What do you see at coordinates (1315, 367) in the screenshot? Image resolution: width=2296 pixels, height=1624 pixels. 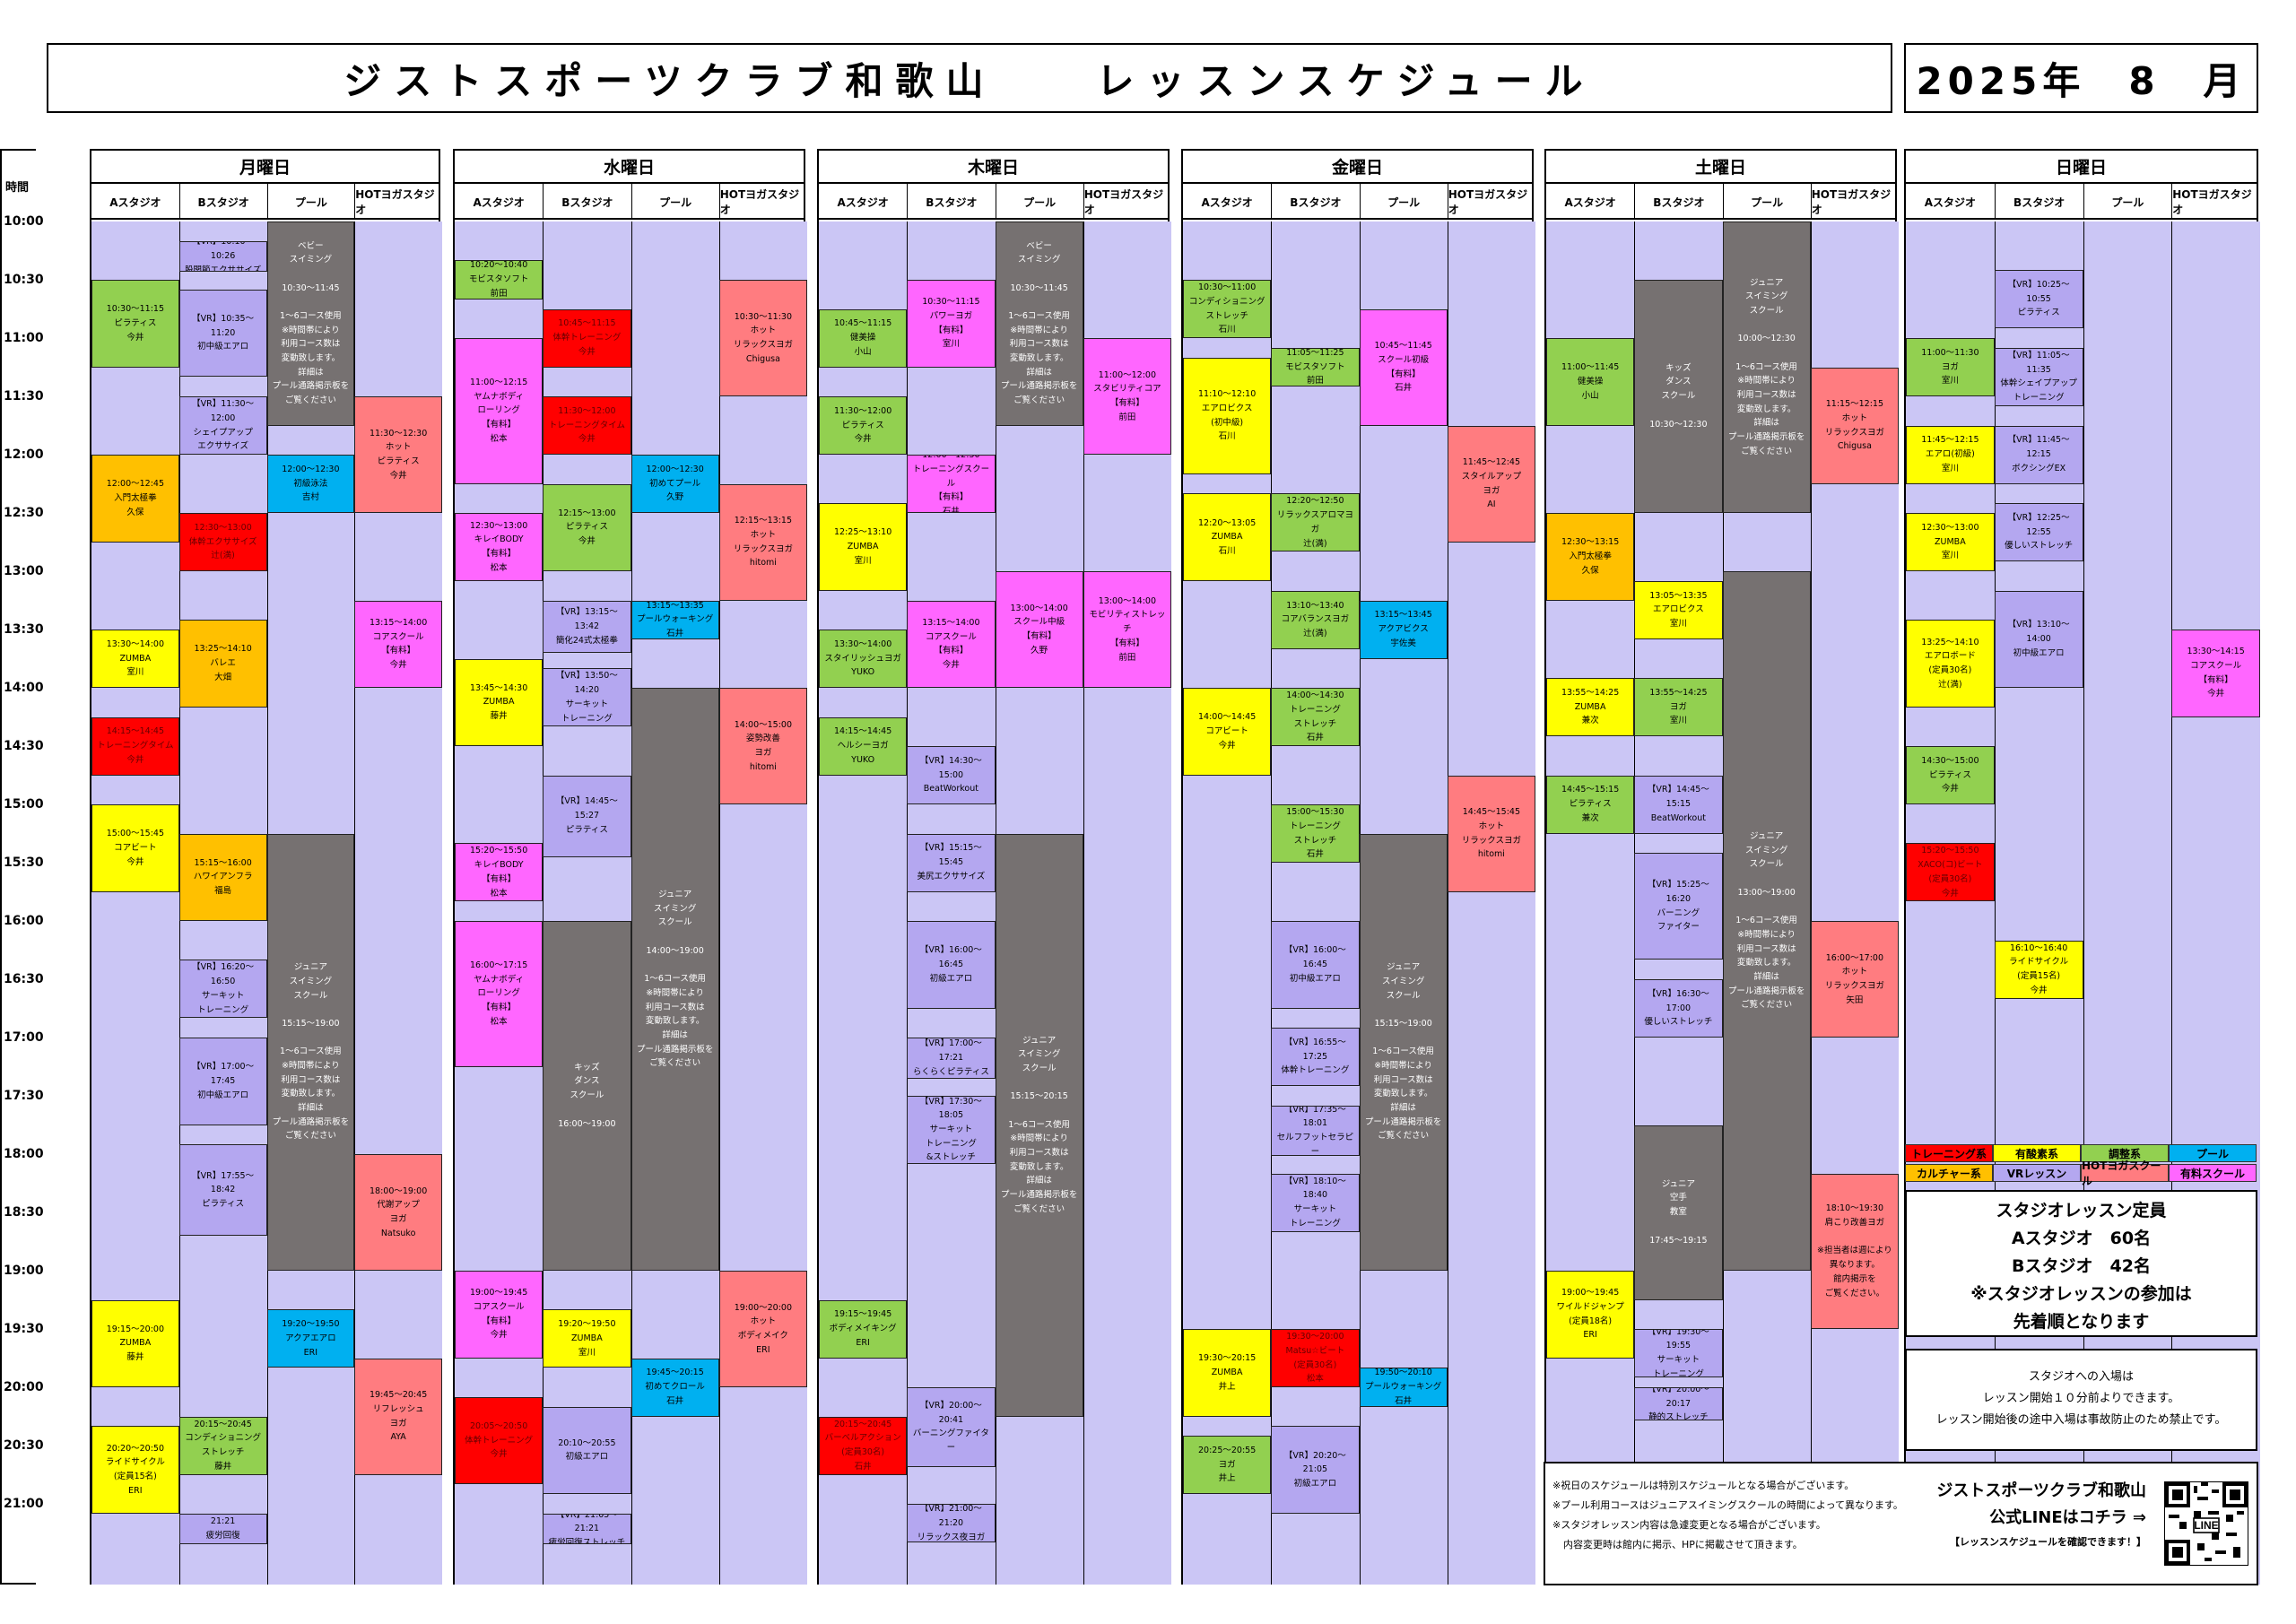 I see `lesson-block: 11:05～11:25 モビスタソフト 前田` at bounding box center [1315, 367].